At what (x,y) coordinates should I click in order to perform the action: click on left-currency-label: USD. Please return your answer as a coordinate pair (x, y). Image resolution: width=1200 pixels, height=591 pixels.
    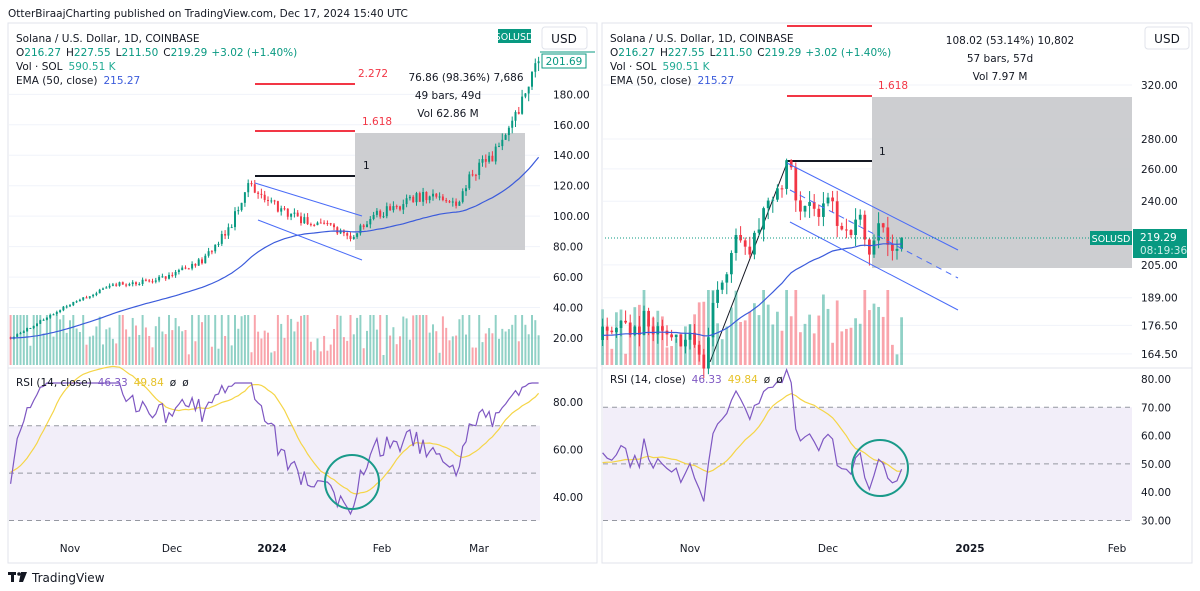
    Looking at the image, I should click on (564, 39).